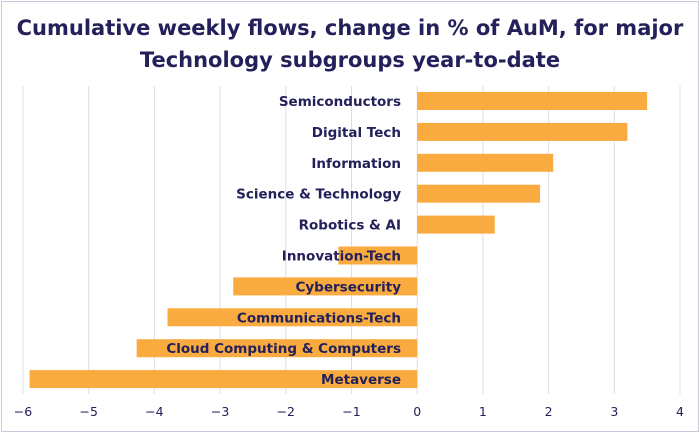  What do you see at coordinates (361, 380) in the screenshot?
I see `category-label: Metaverse` at bounding box center [361, 380].